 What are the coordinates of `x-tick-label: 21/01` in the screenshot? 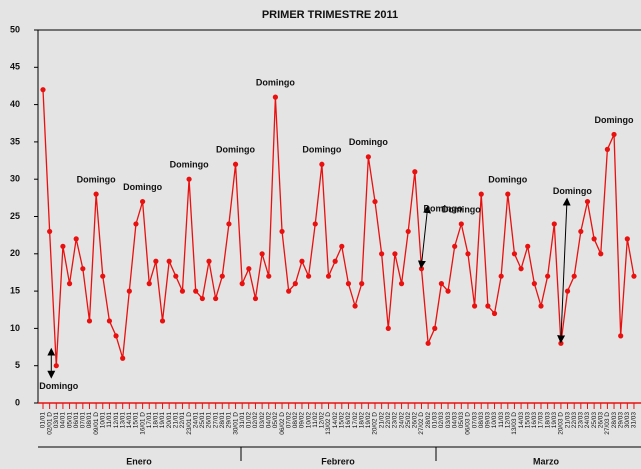 It's located at (176, 420).